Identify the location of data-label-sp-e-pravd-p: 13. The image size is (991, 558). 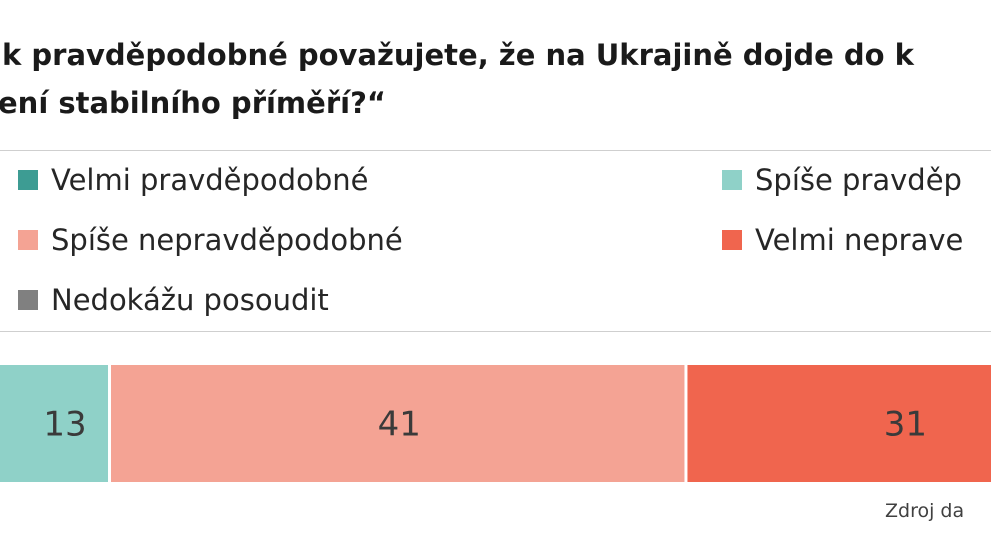
(64, 425).